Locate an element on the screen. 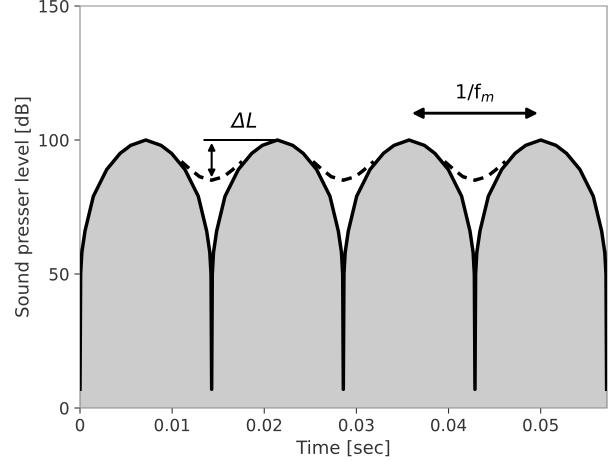 The height and width of the screenshot is (471, 612). x-tick-label: 0.05 is located at coordinates (540, 425).